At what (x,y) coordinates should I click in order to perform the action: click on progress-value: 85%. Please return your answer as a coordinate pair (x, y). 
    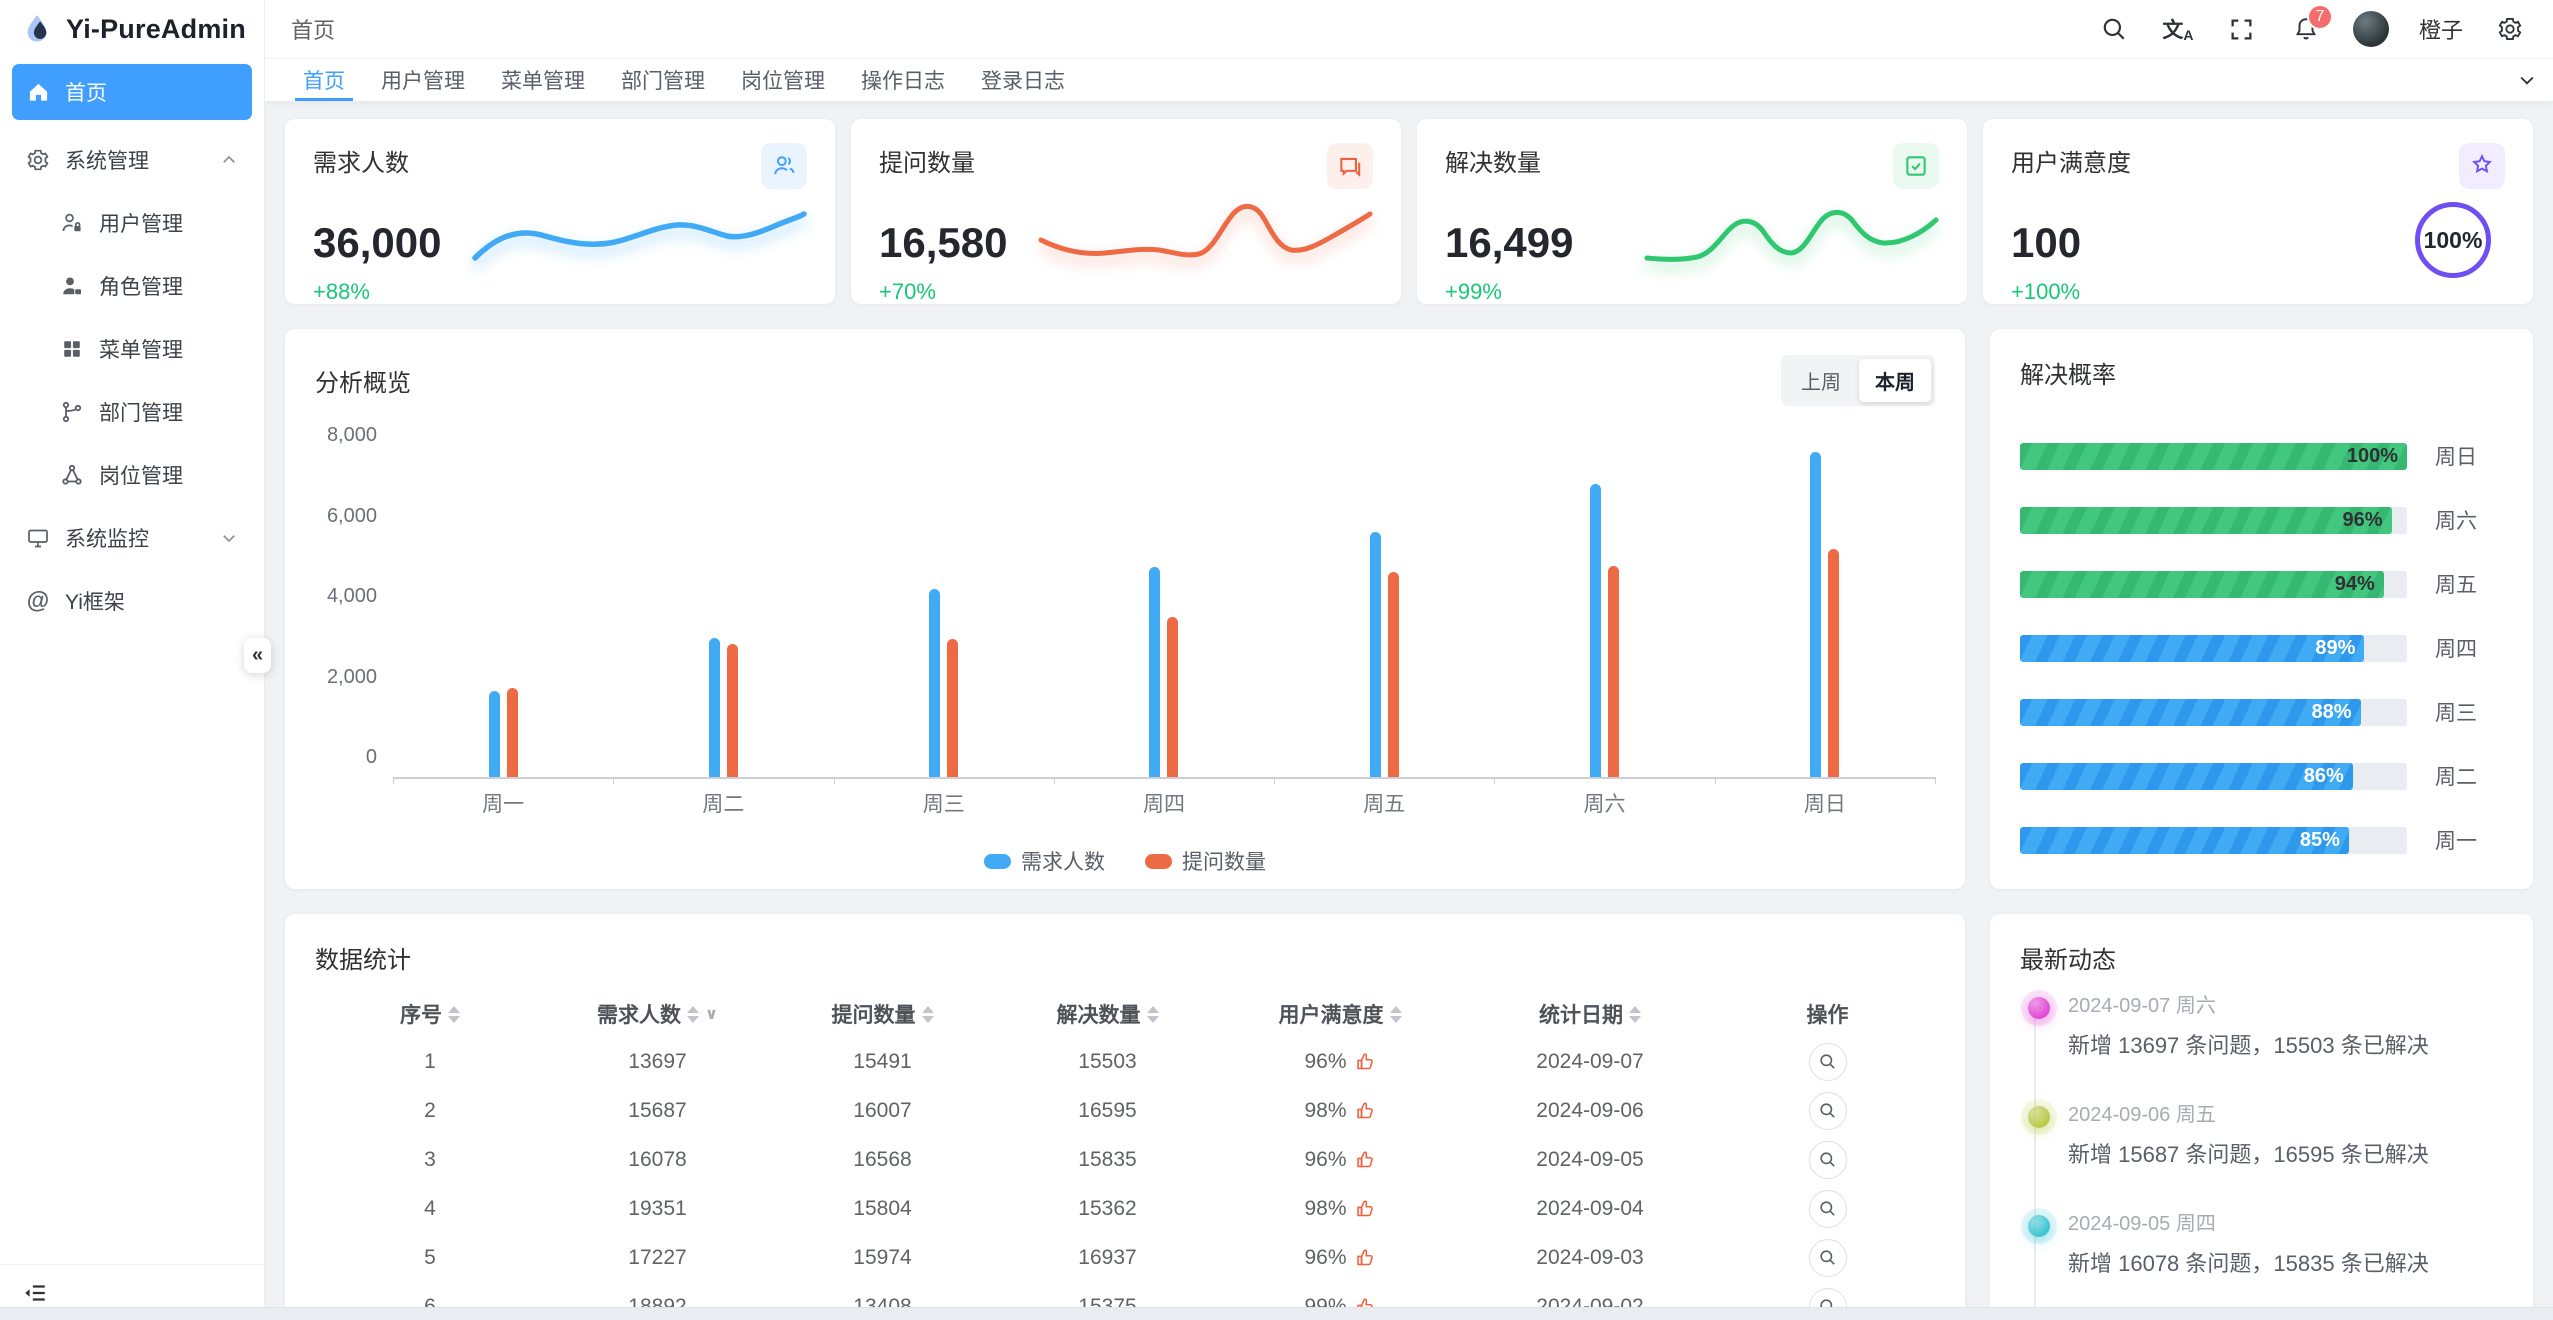
    Looking at the image, I should click on (2319, 839).